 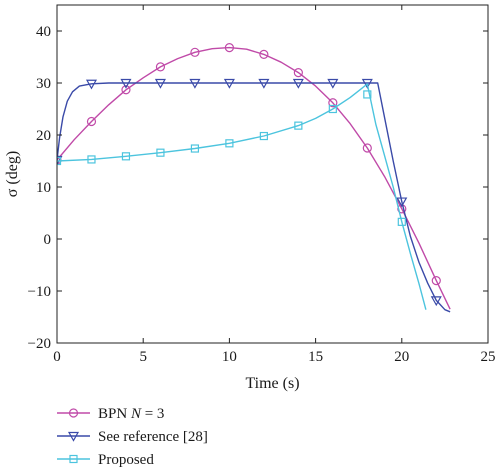 I want to click on y-axis-title: σ (deg), so click(x=12, y=174).